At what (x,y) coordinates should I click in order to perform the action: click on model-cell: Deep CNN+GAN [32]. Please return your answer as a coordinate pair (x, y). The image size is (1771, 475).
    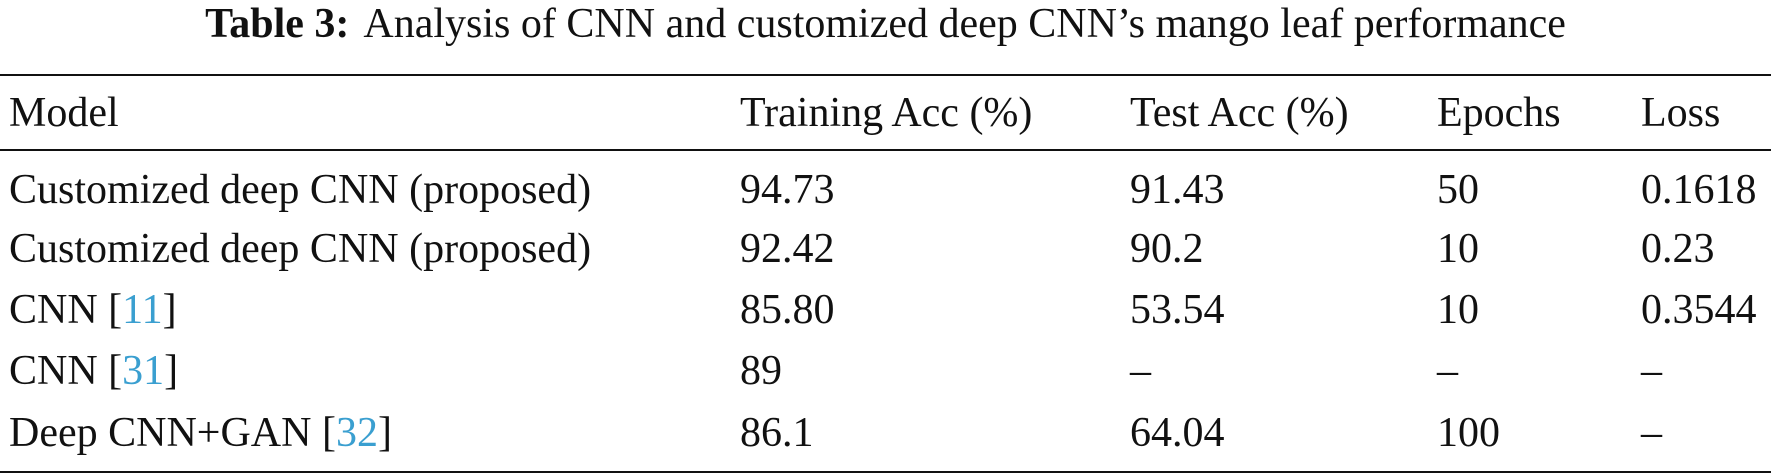
    Looking at the image, I should click on (200, 433).